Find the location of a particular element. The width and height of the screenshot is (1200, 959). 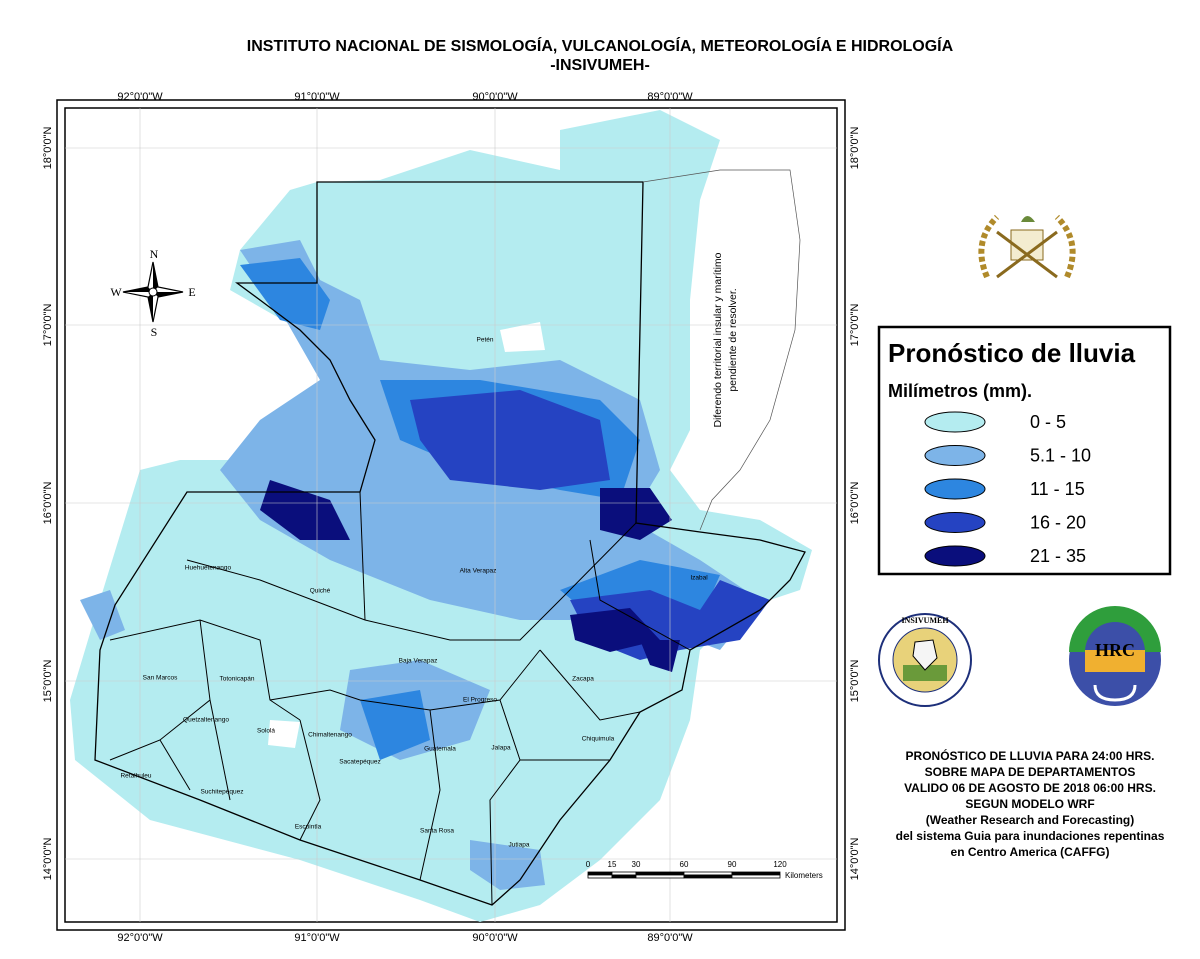

scale-label: 15 is located at coordinates (612, 864).